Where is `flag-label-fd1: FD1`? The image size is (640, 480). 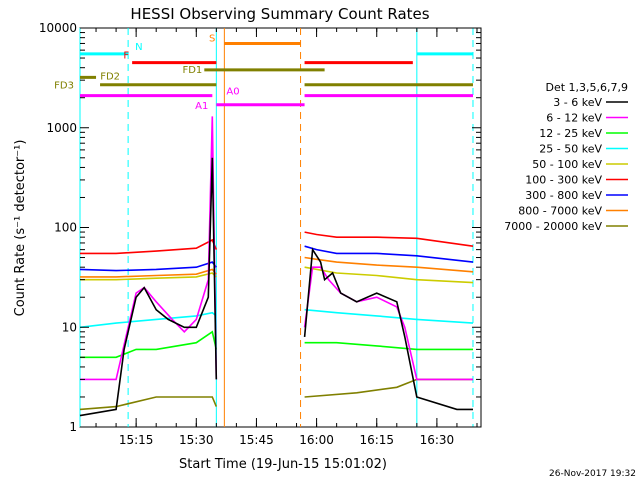
flag-label-fd1: FD1 is located at coordinates (192, 70).